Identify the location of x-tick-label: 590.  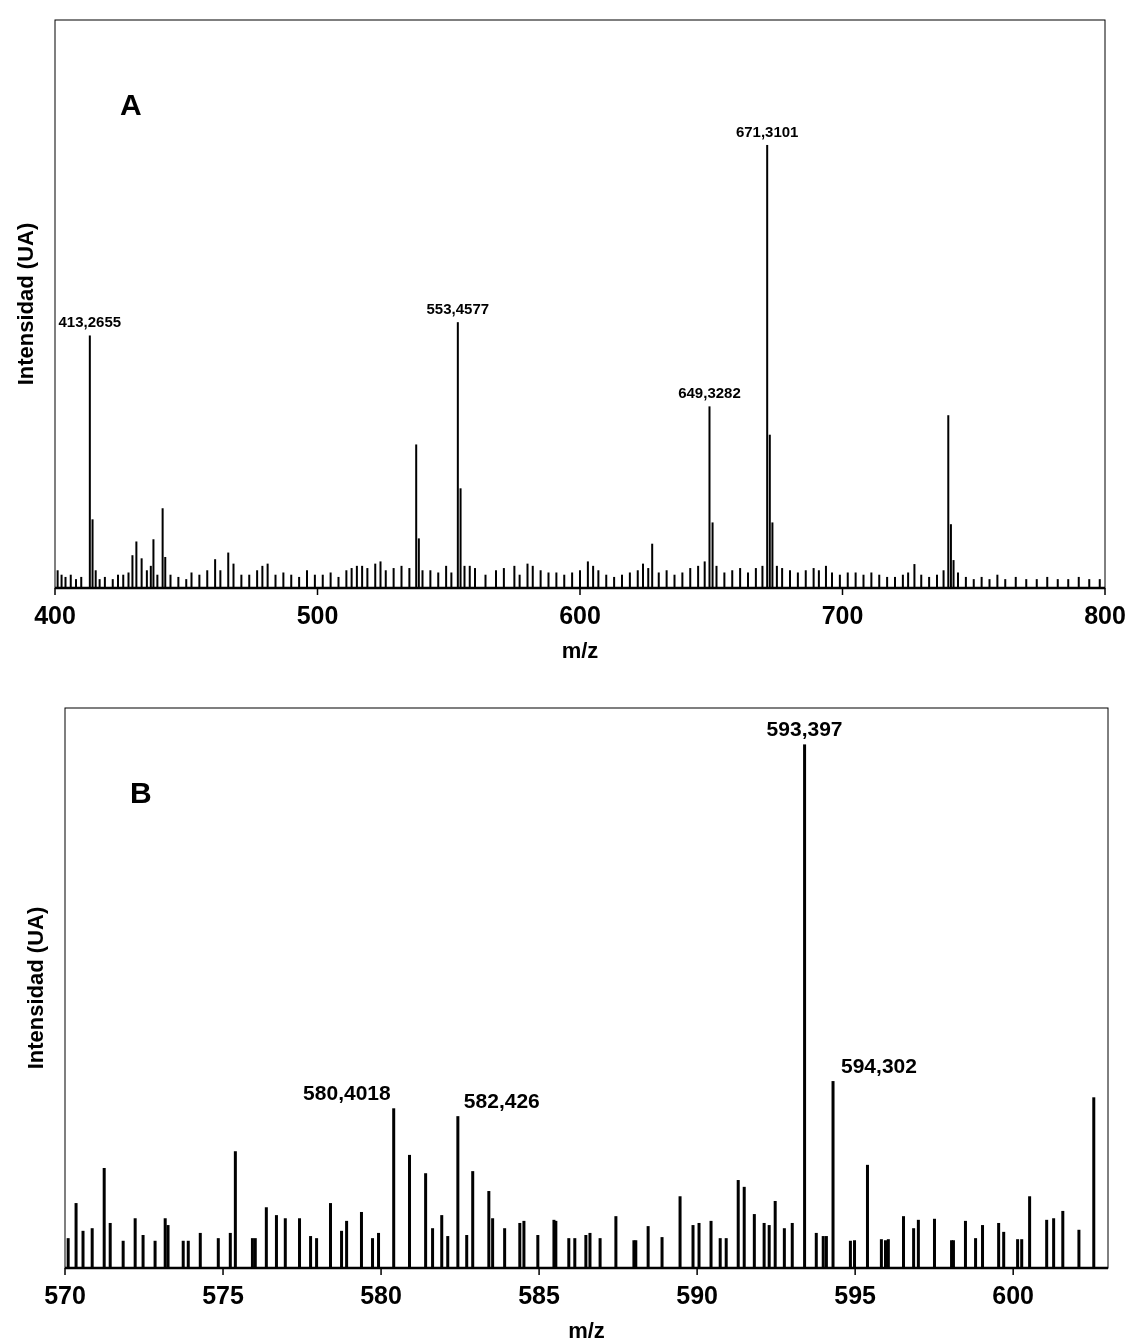
(697, 1295).